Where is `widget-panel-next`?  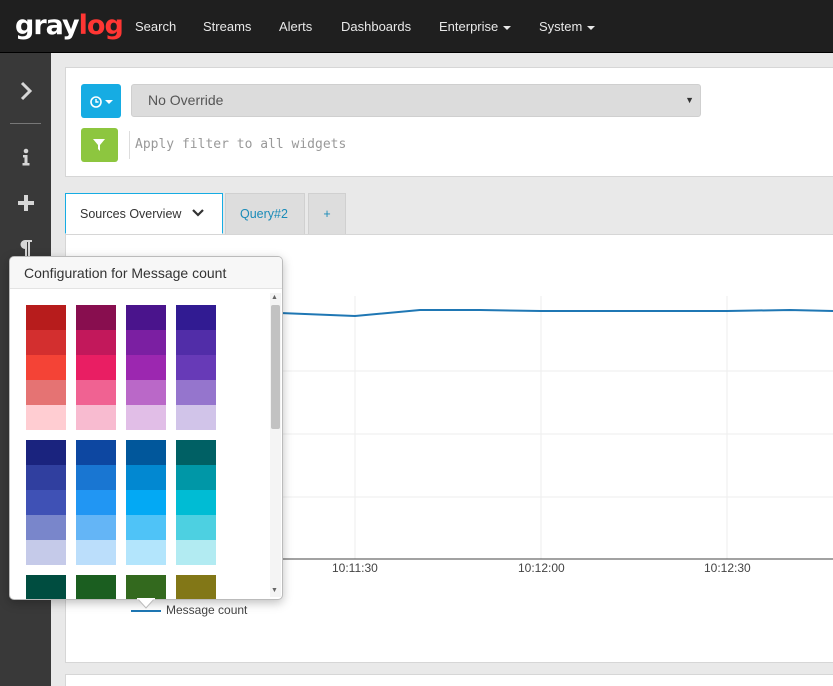 widget-panel-next is located at coordinates (449, 680).